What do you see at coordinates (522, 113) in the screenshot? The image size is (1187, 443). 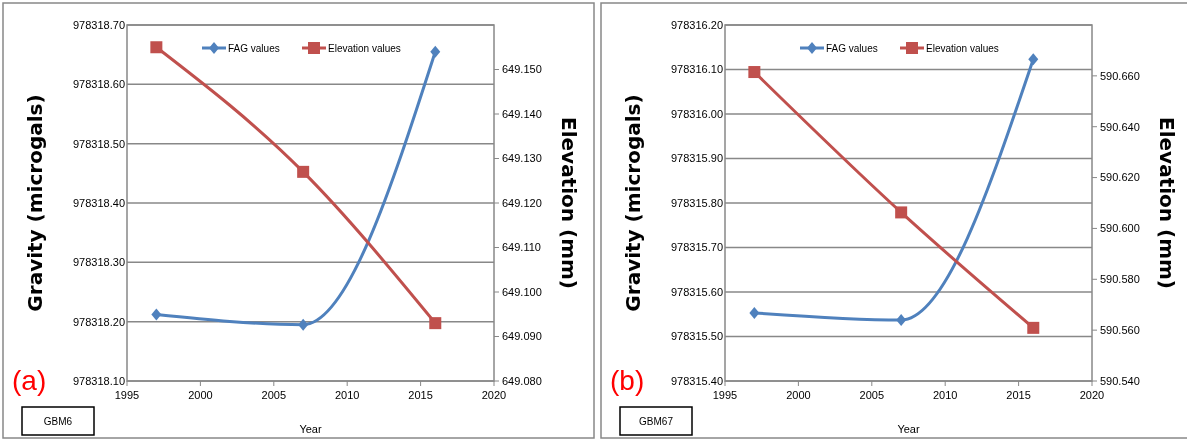 I see `y2-tick-label: 649.140` at bounding box center [522, 113].